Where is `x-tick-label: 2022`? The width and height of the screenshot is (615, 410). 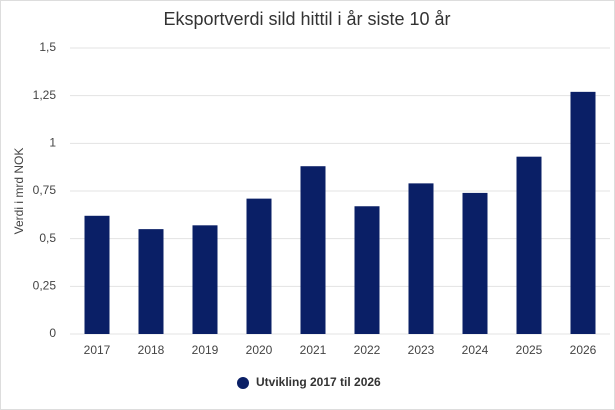 x-tick-label: 2022 is located at coordinates (367, 350).